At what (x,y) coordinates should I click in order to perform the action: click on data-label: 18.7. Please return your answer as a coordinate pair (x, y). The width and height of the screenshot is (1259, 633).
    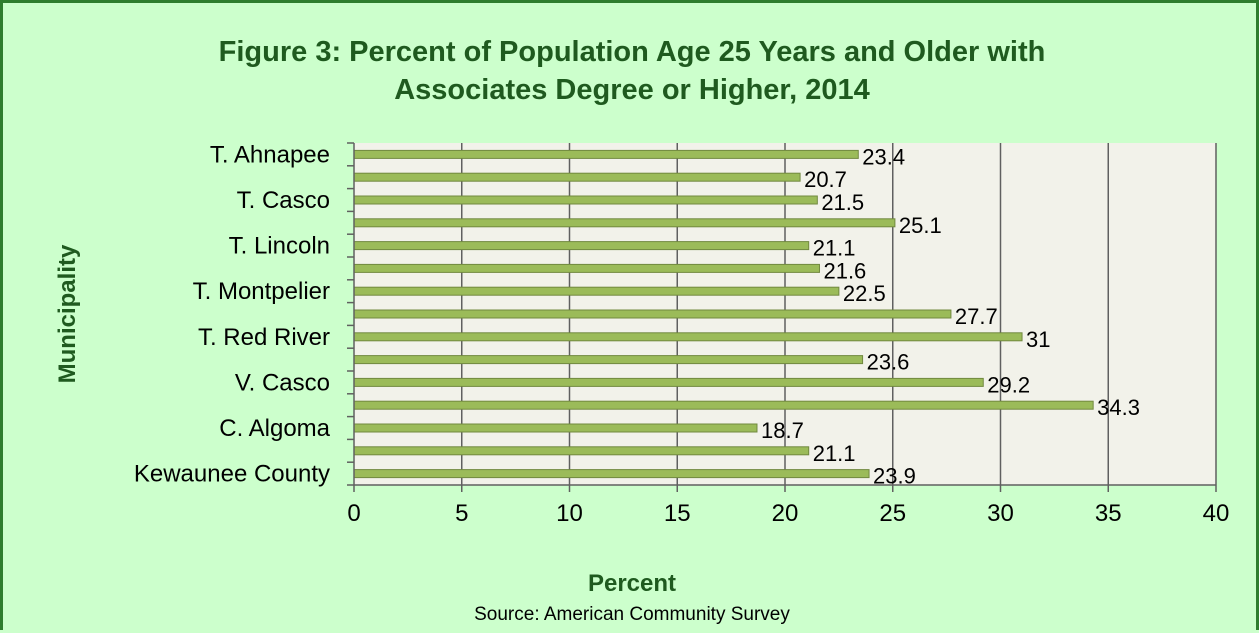
    Looking at the image, I should click on (782, 430).